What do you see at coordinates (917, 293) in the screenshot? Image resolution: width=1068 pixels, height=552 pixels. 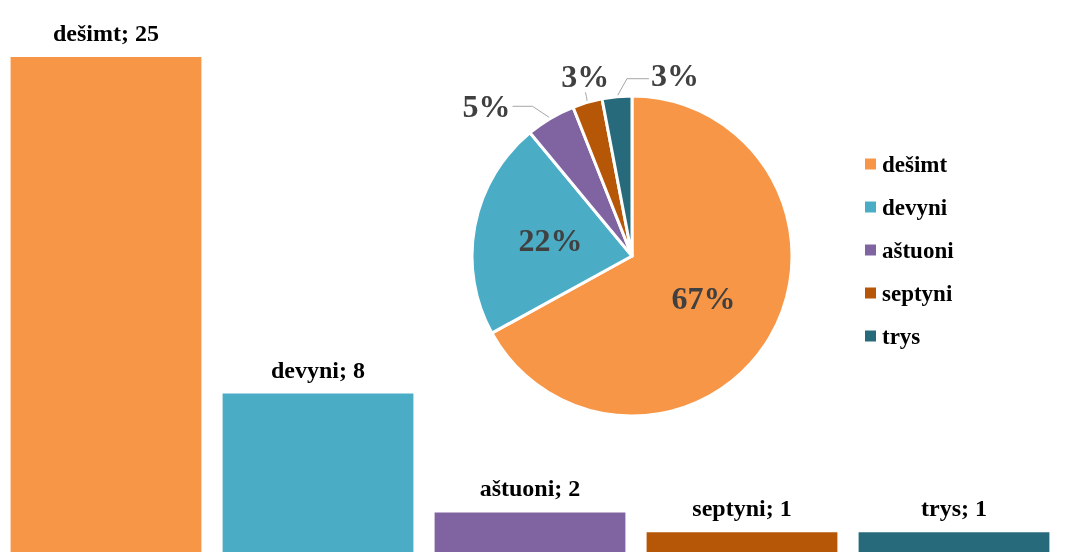 I see `legend-label: septyni` at bounding box center [917, 293].